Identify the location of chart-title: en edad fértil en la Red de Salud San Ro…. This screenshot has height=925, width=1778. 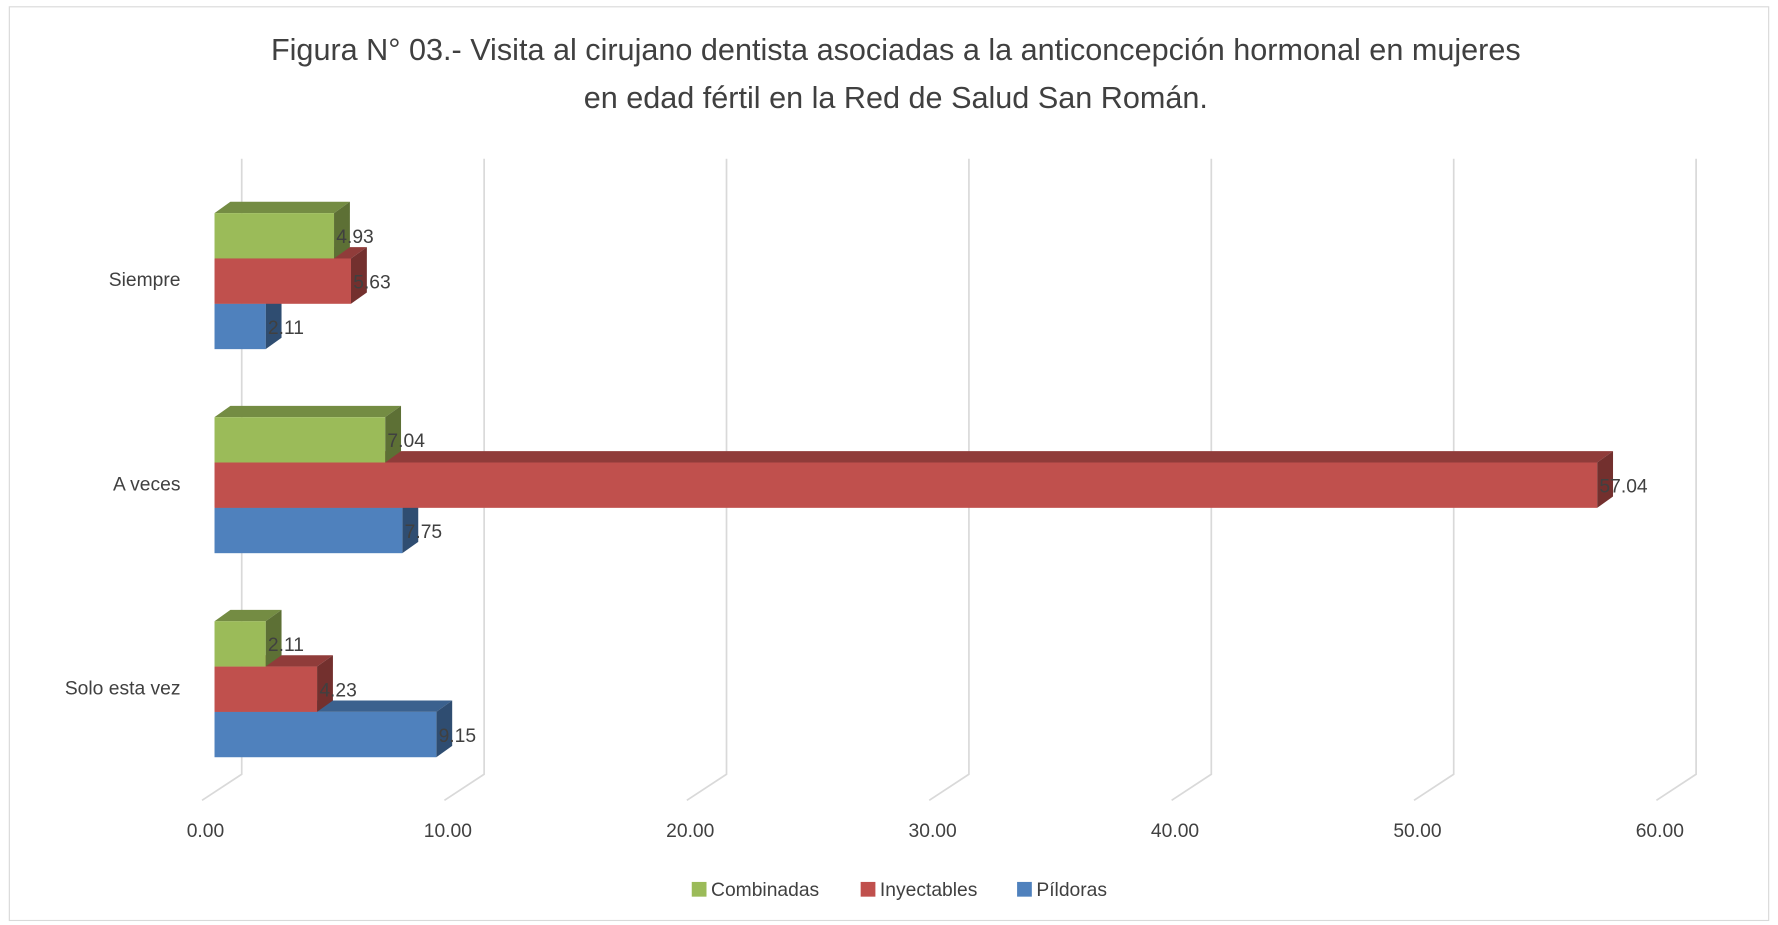
(896, 98).